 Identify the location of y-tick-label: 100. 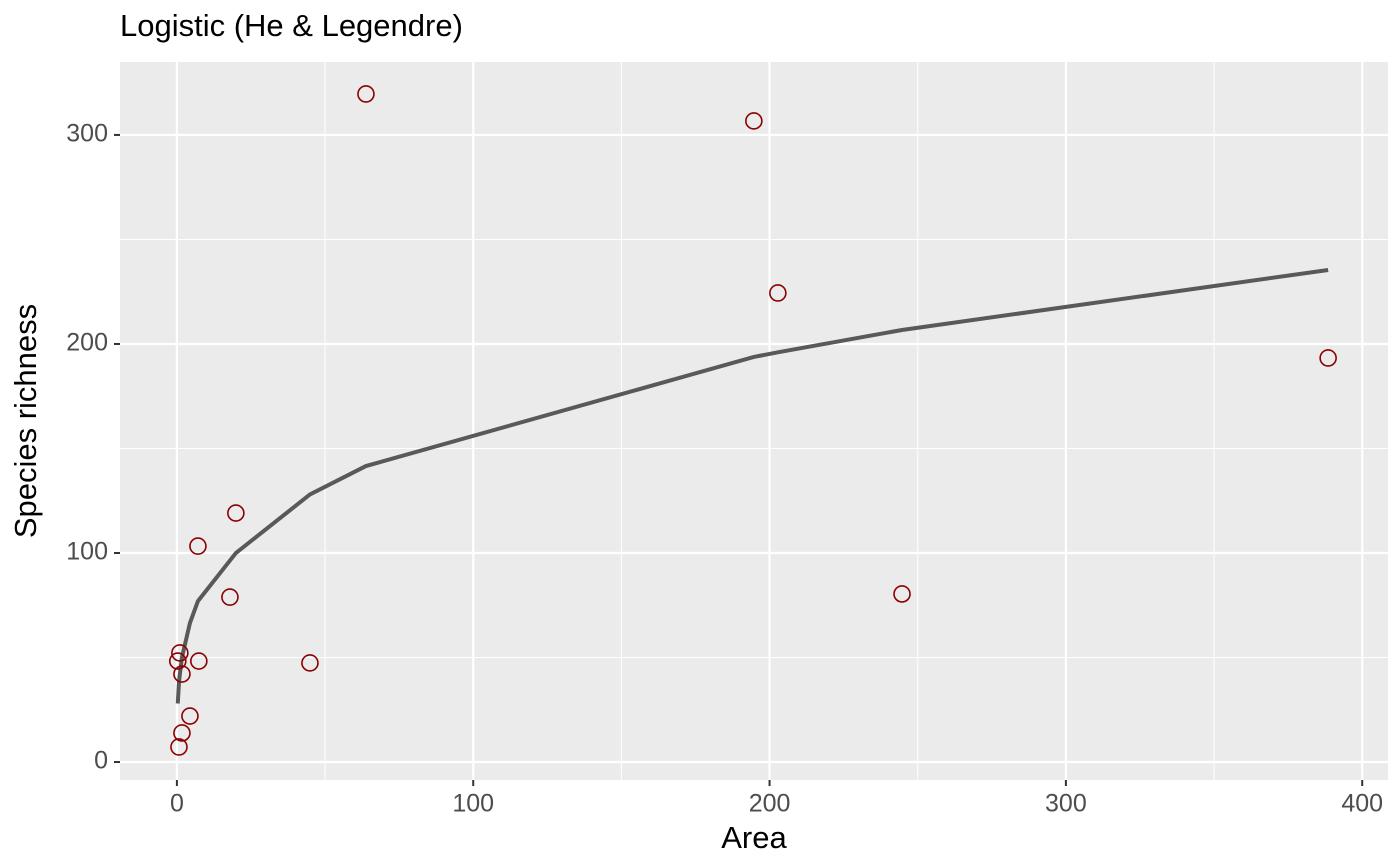
(87, 552).